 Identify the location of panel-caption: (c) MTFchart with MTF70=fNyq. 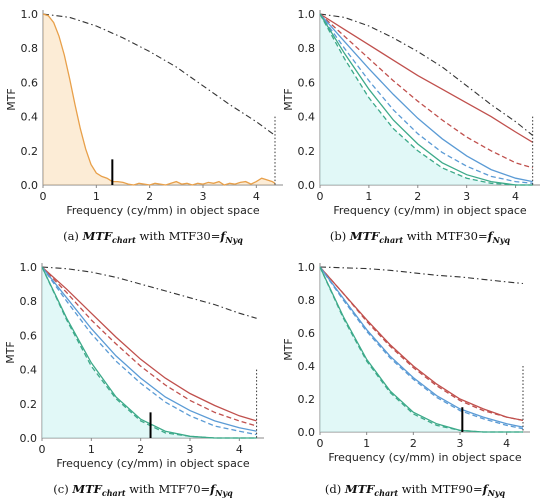
(143, 490).